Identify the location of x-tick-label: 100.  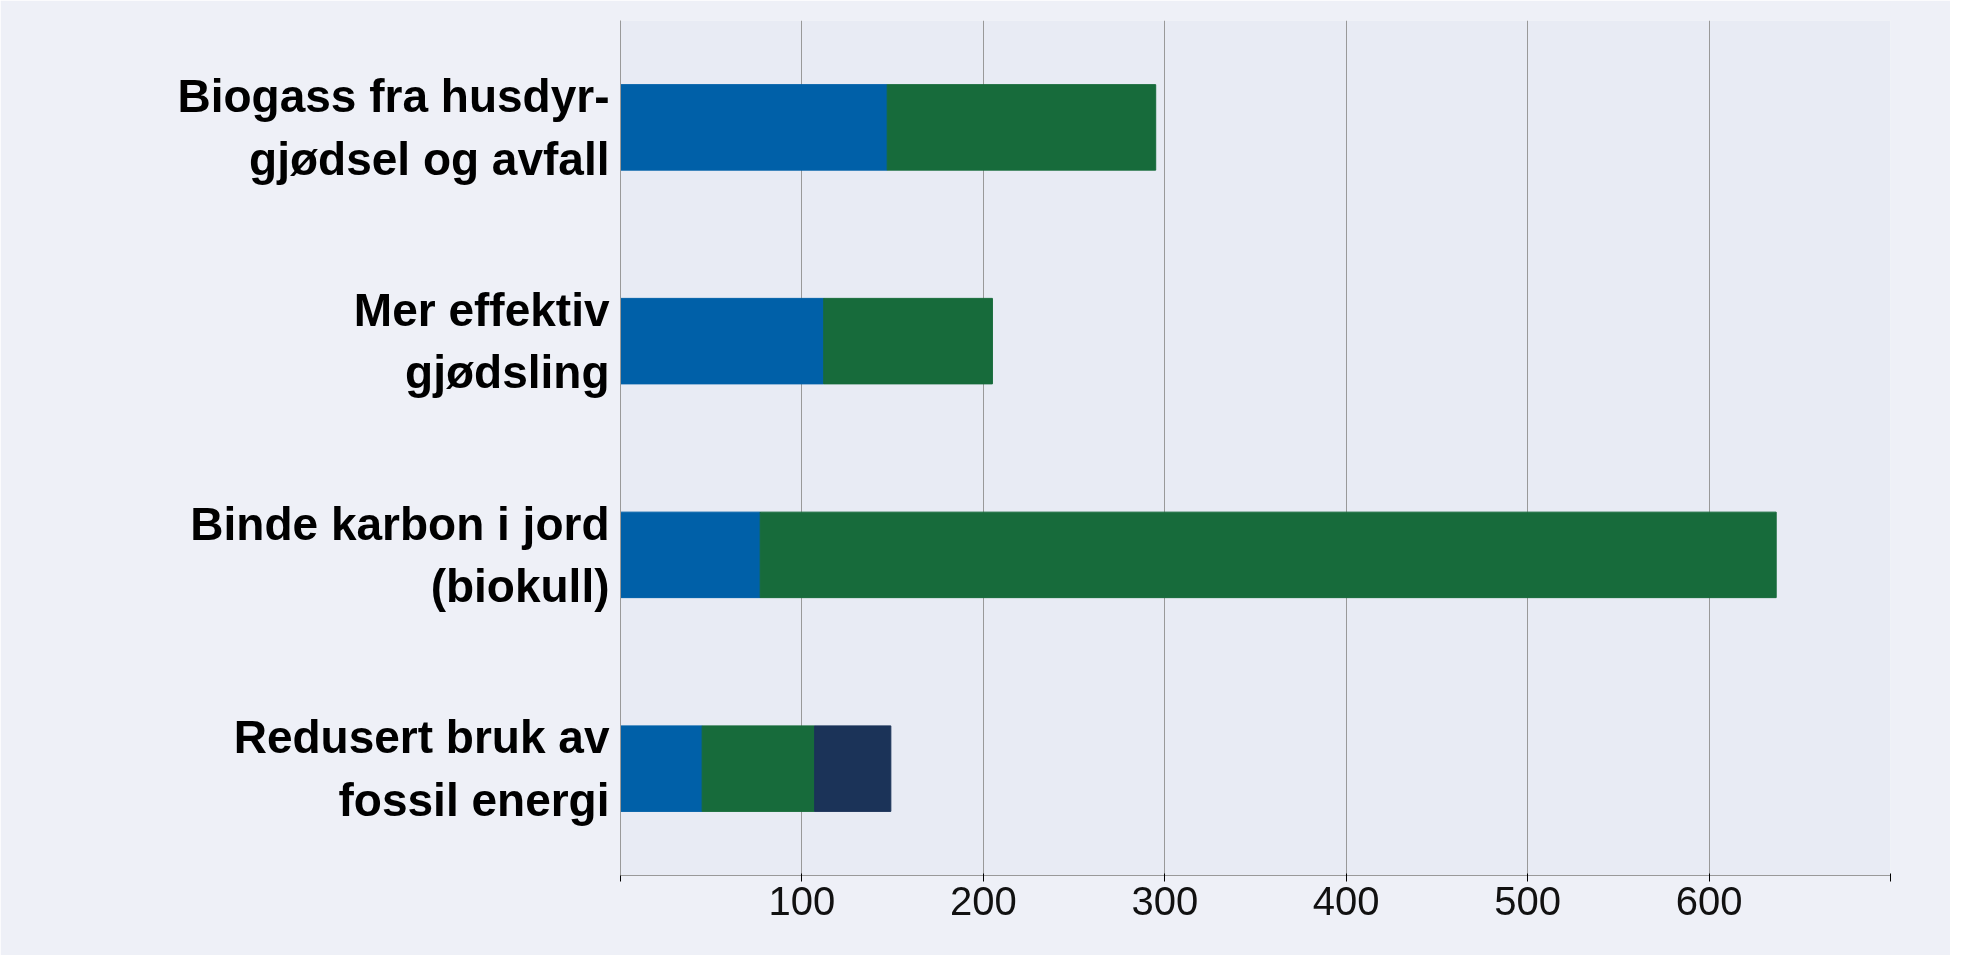
(802, 900).